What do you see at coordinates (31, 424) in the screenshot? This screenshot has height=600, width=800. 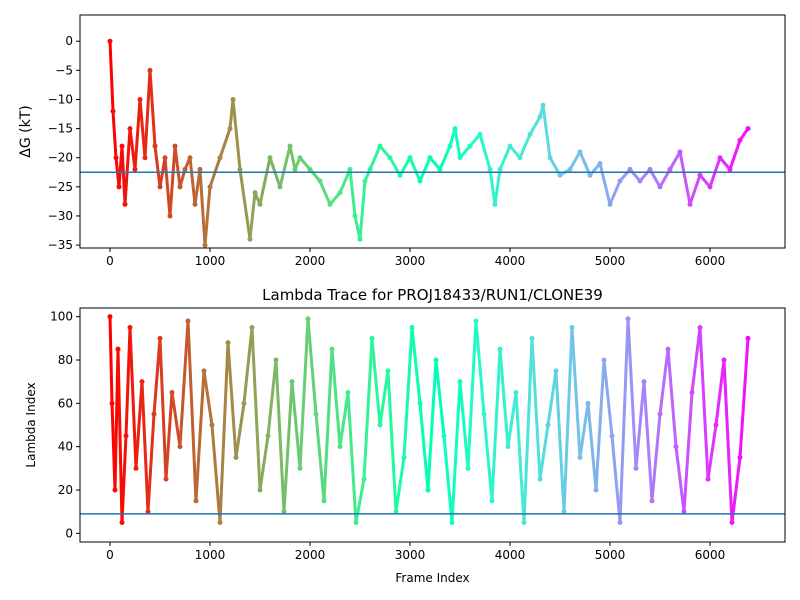 I see `bottom-ylabel: Lambda Index` at bounding box center [31, 424].